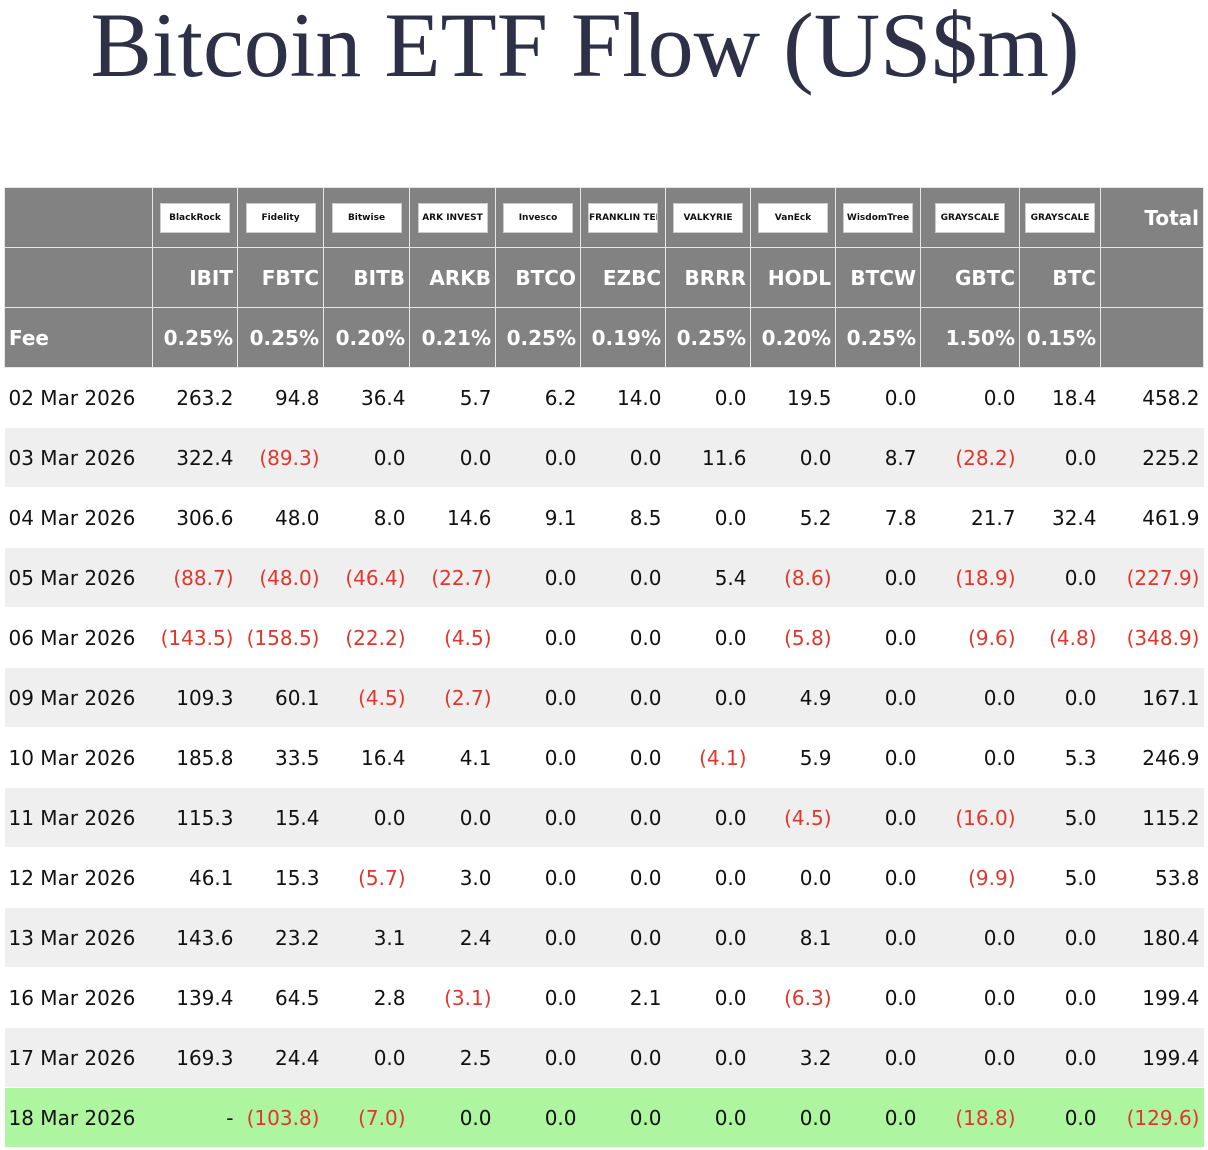 Image resolution: width=1208 pixels, height=1150 pixels. What do you see at coordinates (793, 697) in the screenshot?
I see `flow-cell: 4.9` at bounding box center [793, 697].